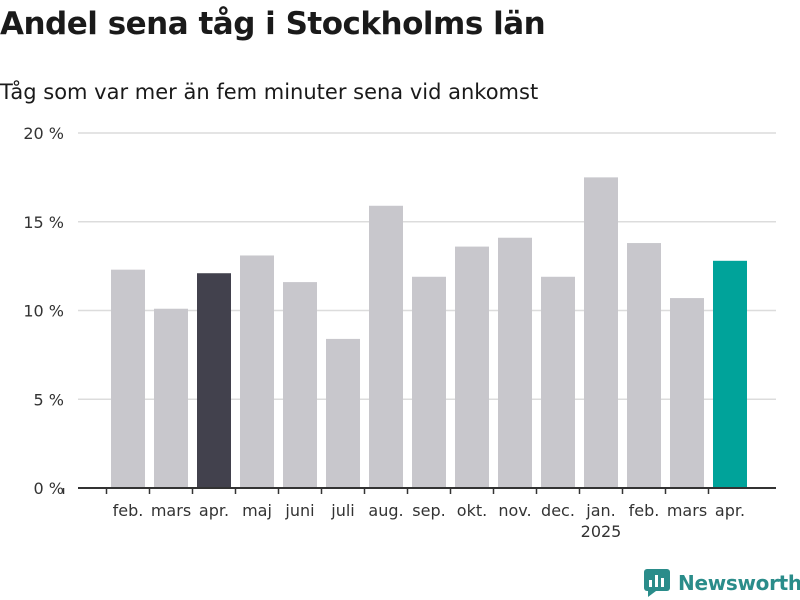 Image resolution: width=800 pixels, height=600 pixels. What do you see at coordinates (428, 510) in the screenshot?
I see `x-tick-label: sep.` at bounding box center [428, 510].